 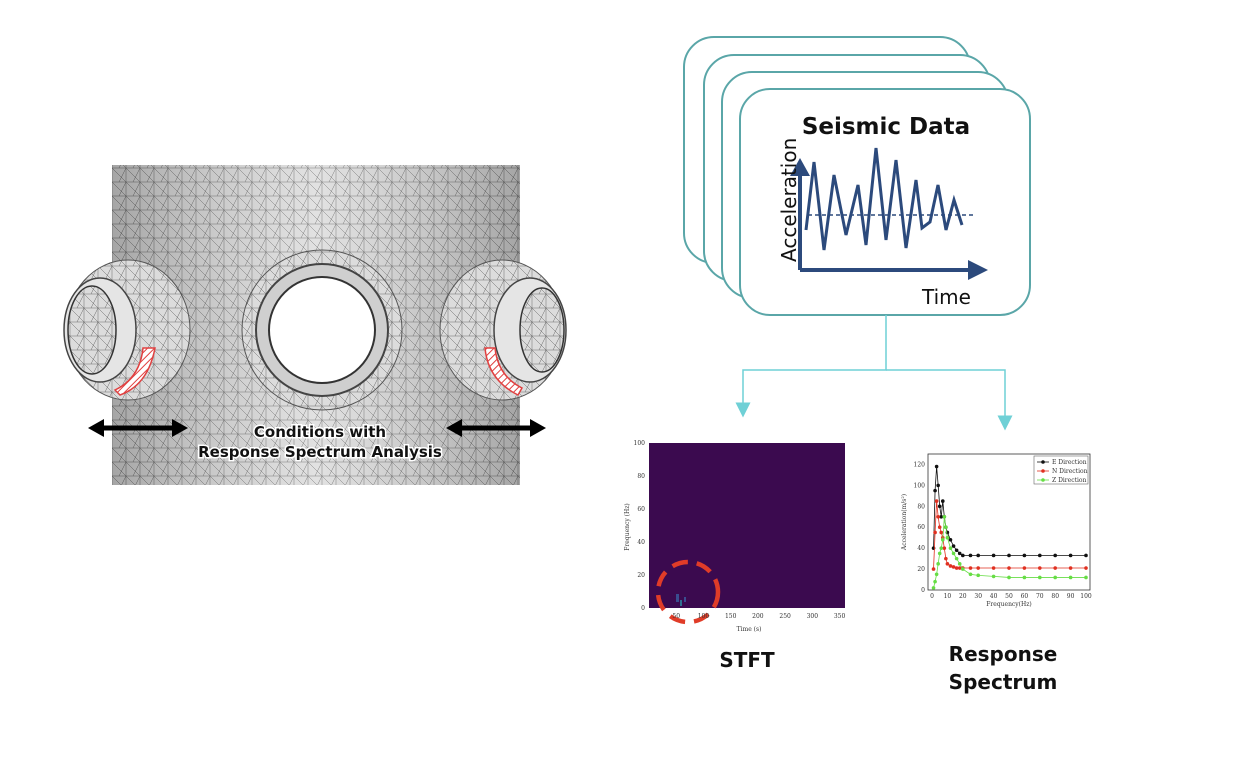 What do you see at coordinates (676, 616) in the screenshot?
I see `stft-x-tick: 50` at bounding box center [676, 616].